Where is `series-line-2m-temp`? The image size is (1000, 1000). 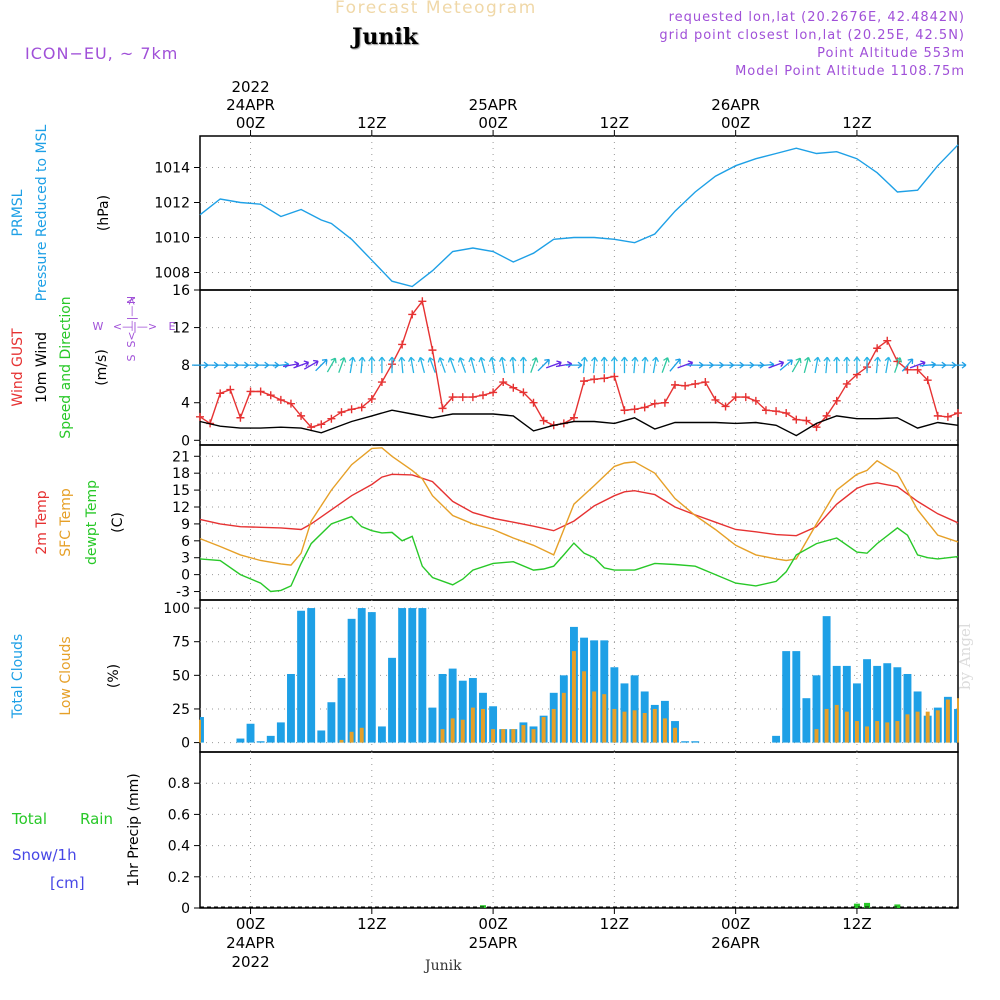 series-line-2m-temp is located at coordinates (579, 505).